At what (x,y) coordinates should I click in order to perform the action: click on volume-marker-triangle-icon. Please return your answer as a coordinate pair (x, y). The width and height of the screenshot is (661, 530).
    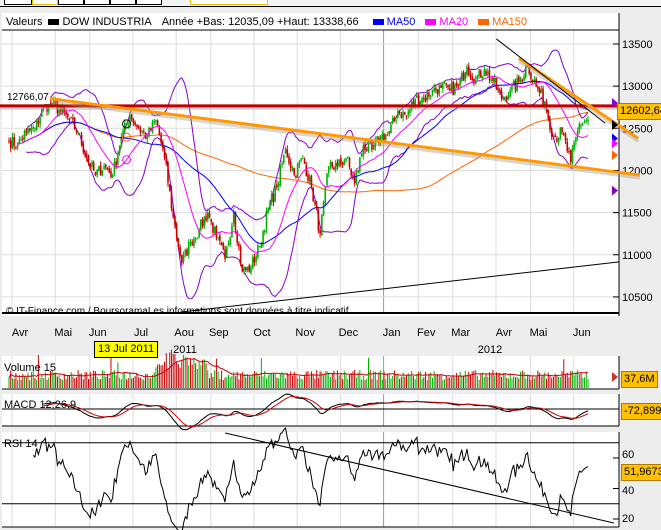
    Looking at the image, I should click on (615, 377).